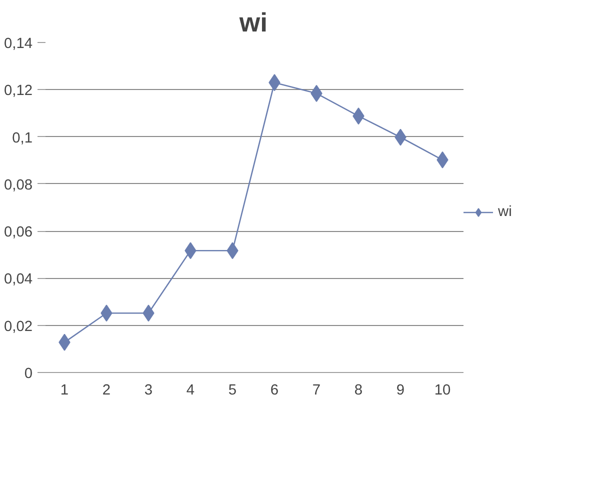  I want to click on x-tick-label: 2, so click(106, 390).